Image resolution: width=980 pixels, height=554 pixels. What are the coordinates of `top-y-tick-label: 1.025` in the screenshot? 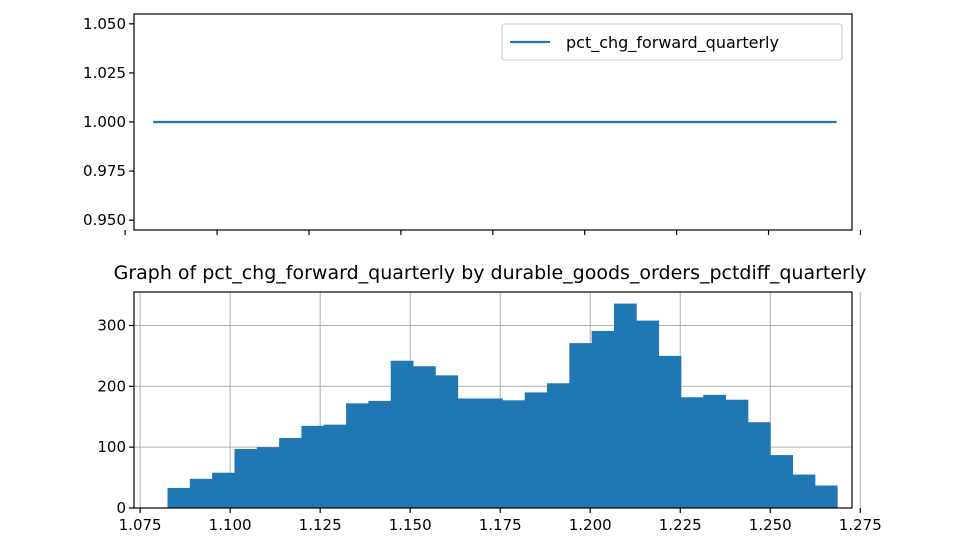 It's located at (104, 73).